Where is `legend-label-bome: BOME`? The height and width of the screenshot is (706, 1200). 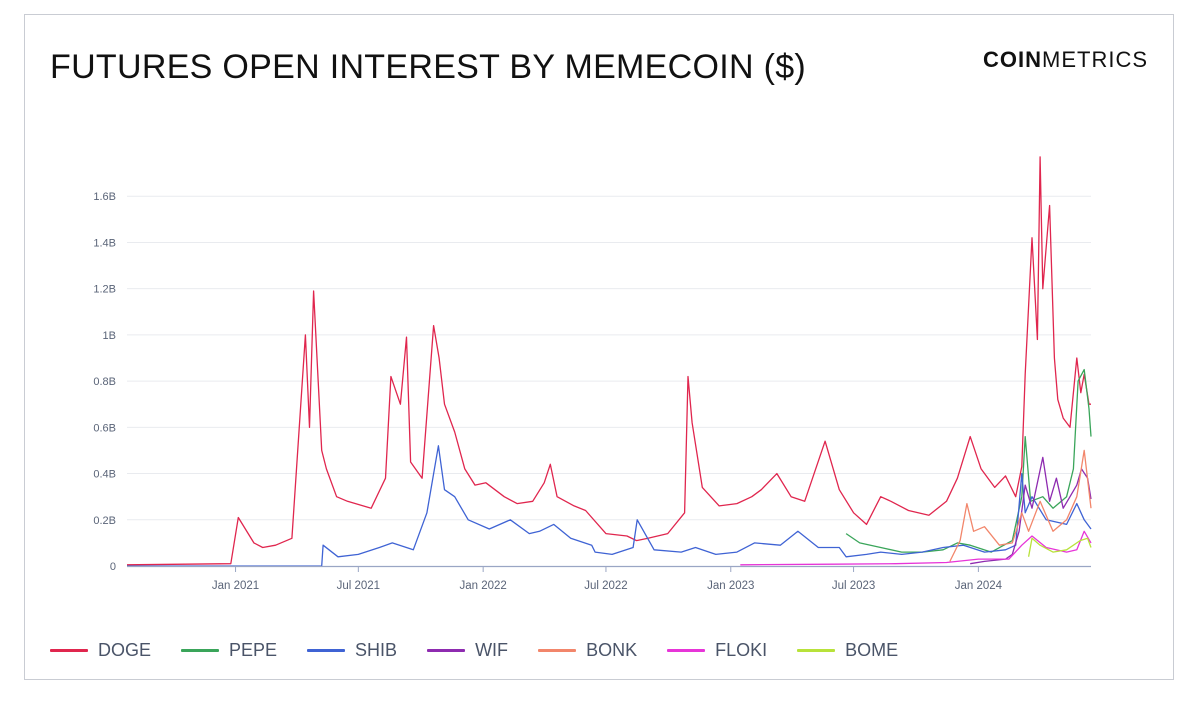
legend-label-bome: BOME is located at coordinates (872, 650).